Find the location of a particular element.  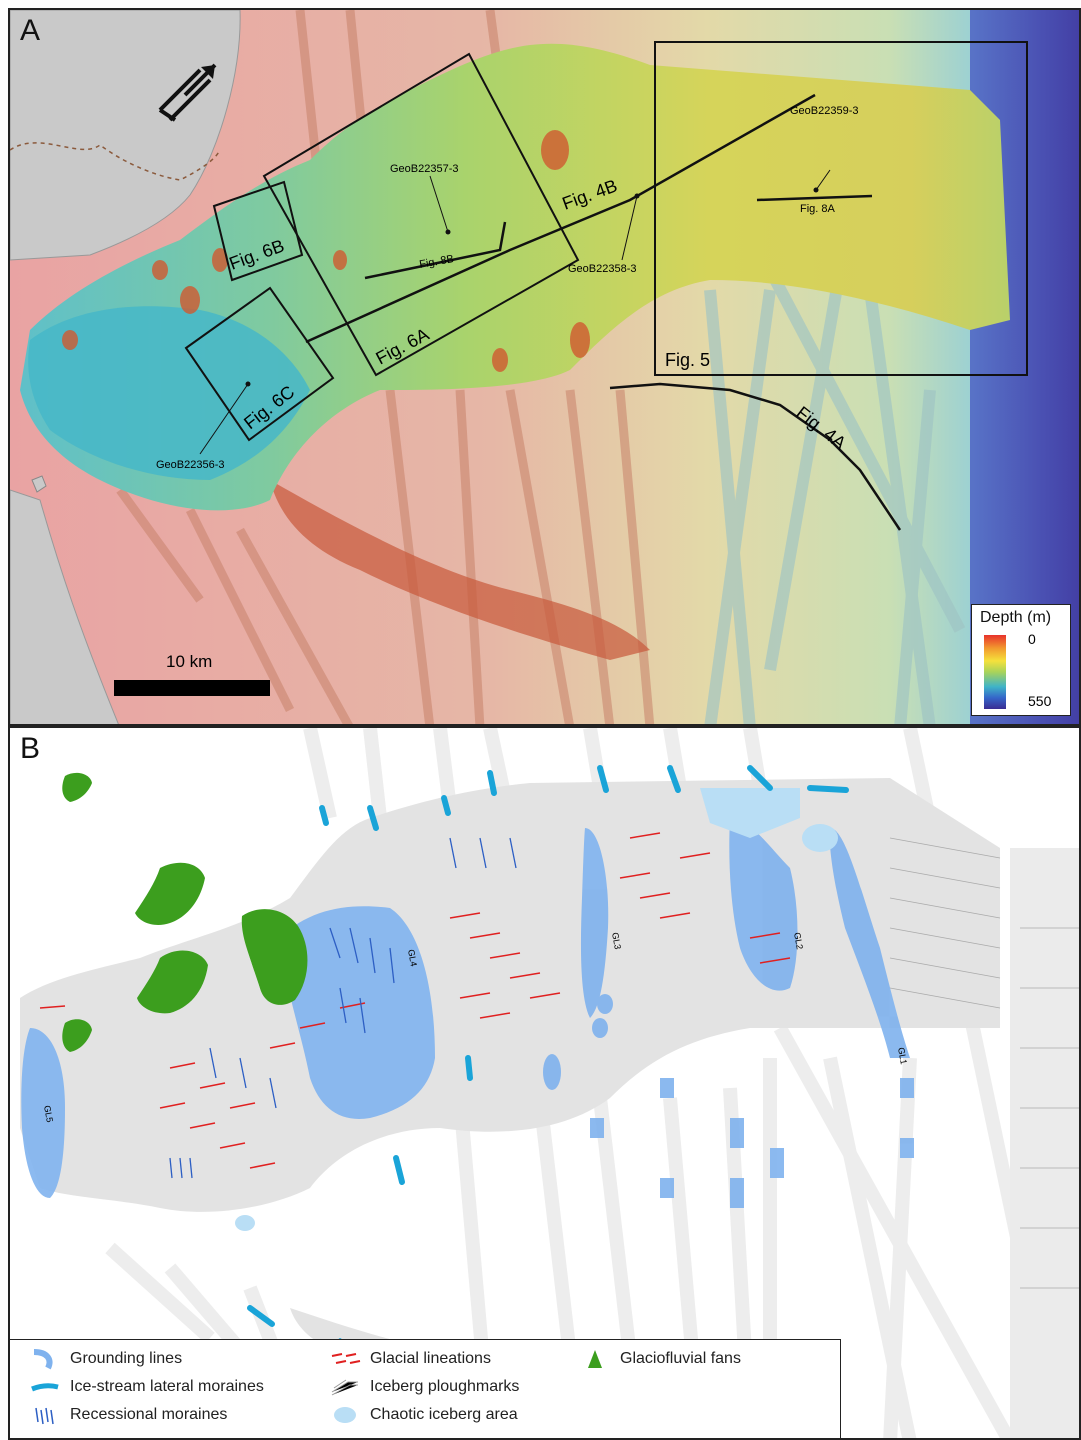

core-label-3: GeoB22358-3 is located at coordinates (602, 269).